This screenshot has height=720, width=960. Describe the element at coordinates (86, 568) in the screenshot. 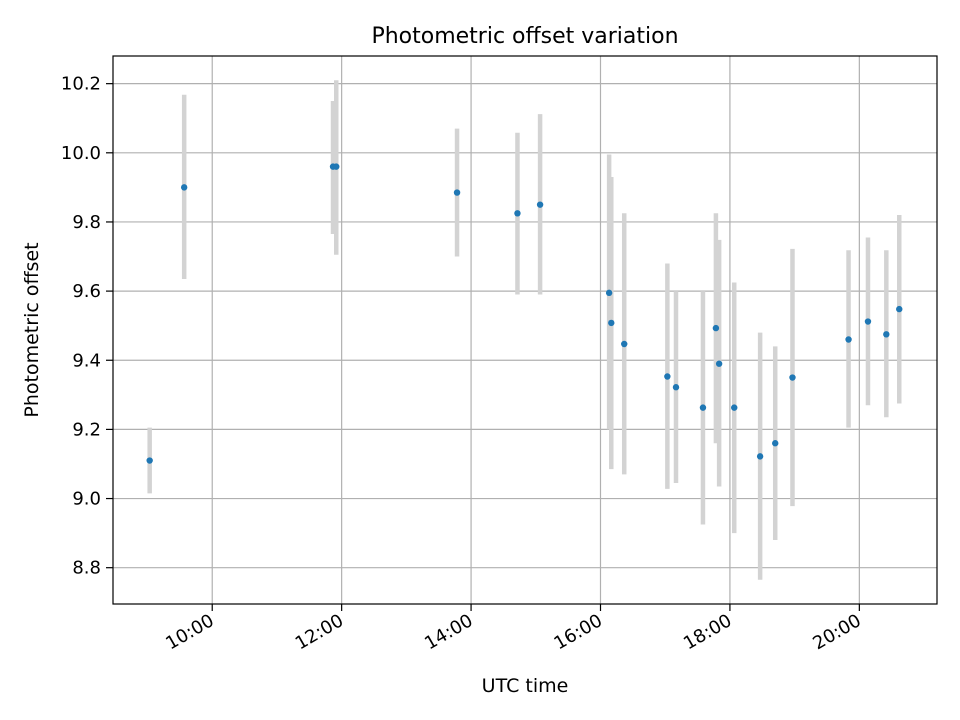

I see `y-tick-label: 8.8` at that location.